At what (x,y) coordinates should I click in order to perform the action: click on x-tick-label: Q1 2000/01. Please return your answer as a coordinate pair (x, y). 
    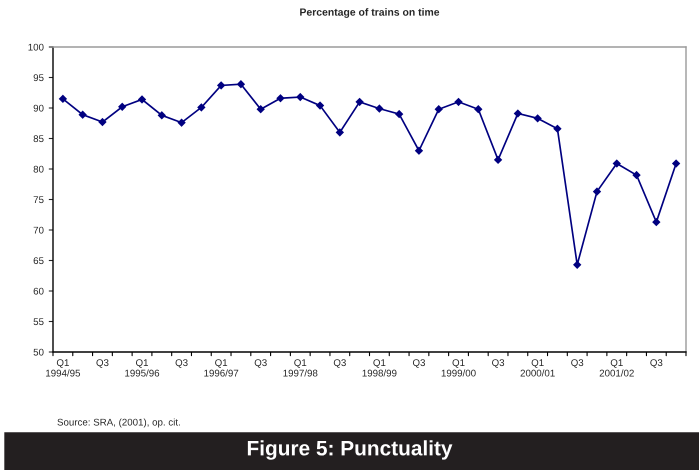
    Looking at the image, I should click on (537, 368).